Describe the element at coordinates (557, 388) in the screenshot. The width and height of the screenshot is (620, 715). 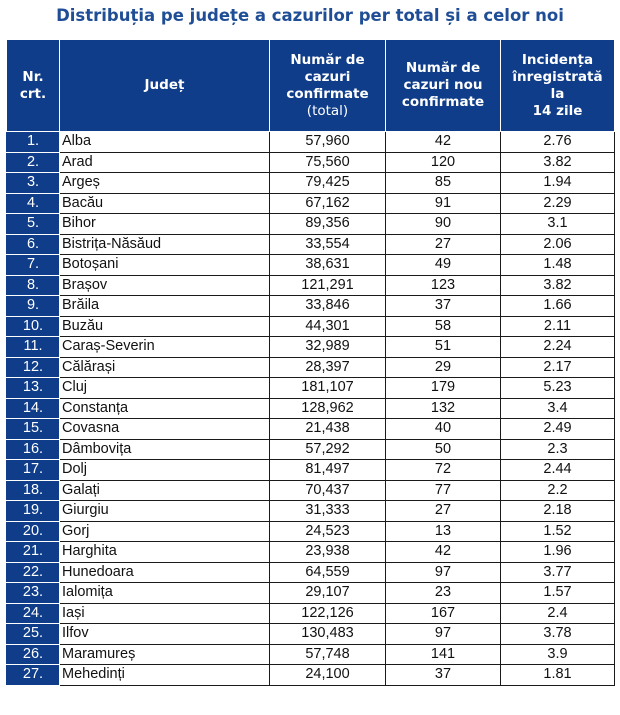
I see `incidence-rate: 5.23` at that location.